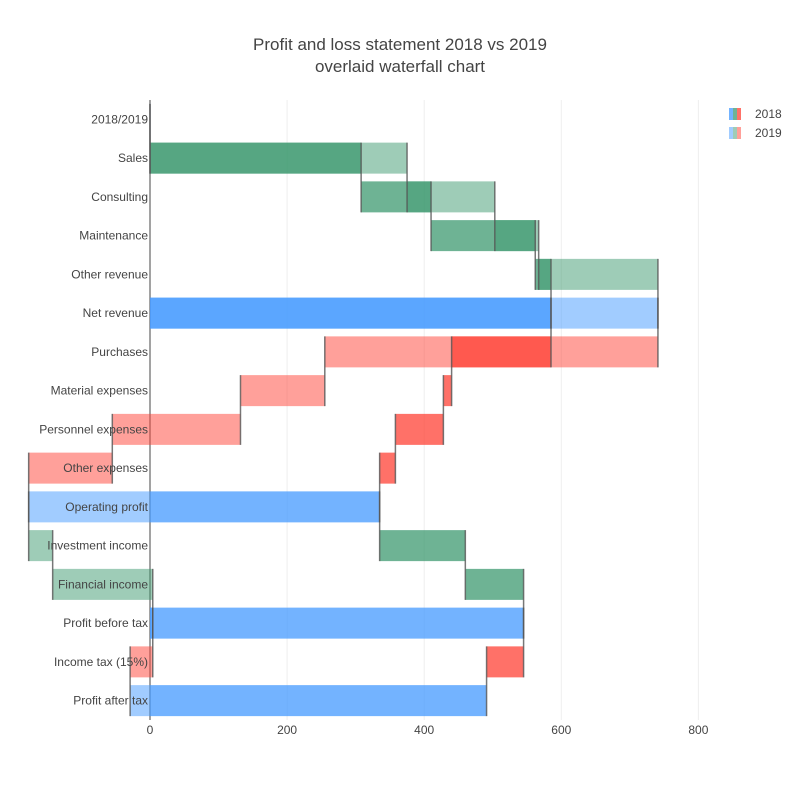  I want to click on x-tick-label: 0, so click(150, 730).